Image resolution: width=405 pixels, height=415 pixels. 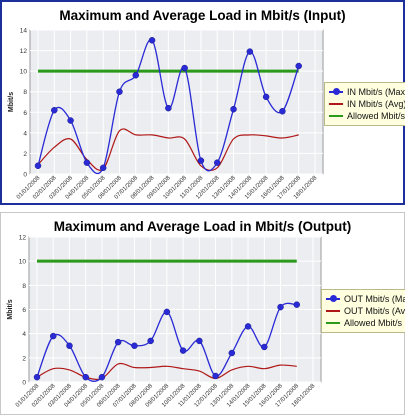 I want to click on legend-label: OUT Mbit/s (Avg), so click(x=374, y=311).